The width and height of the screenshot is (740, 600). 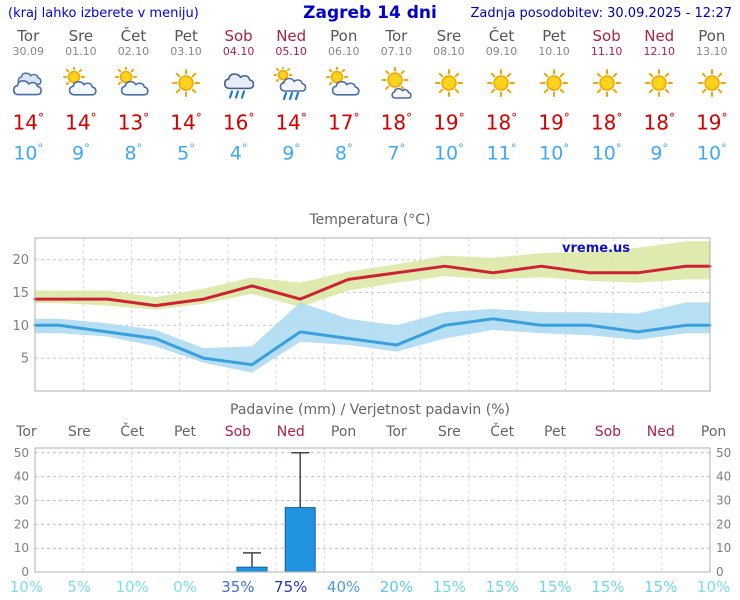 What do you see at coordinates (606, 51) in the screenshot?
I see `day-date: 11.10` at bounding box center [606, 51].